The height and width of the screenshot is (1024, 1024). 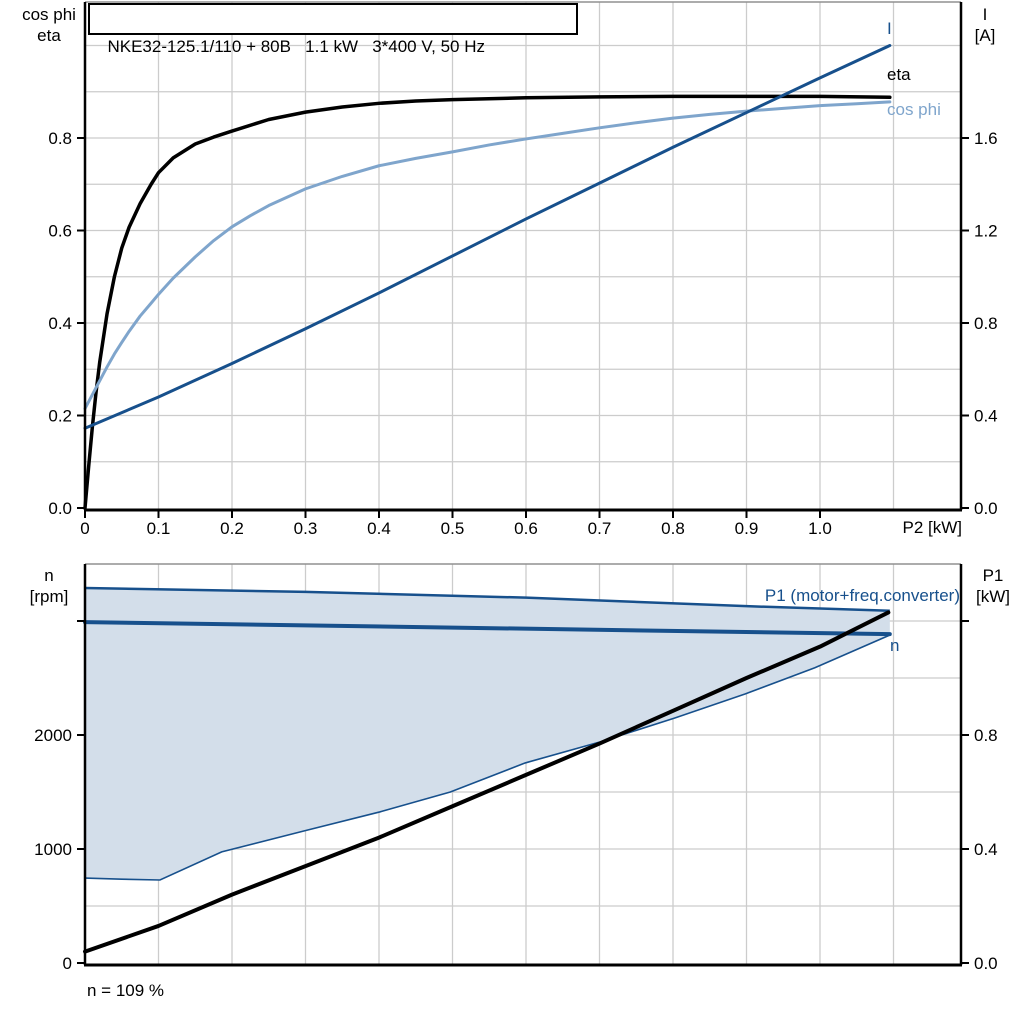 I want to click on p1-axis-title-line2: [kW], so click(x=993, y=596).